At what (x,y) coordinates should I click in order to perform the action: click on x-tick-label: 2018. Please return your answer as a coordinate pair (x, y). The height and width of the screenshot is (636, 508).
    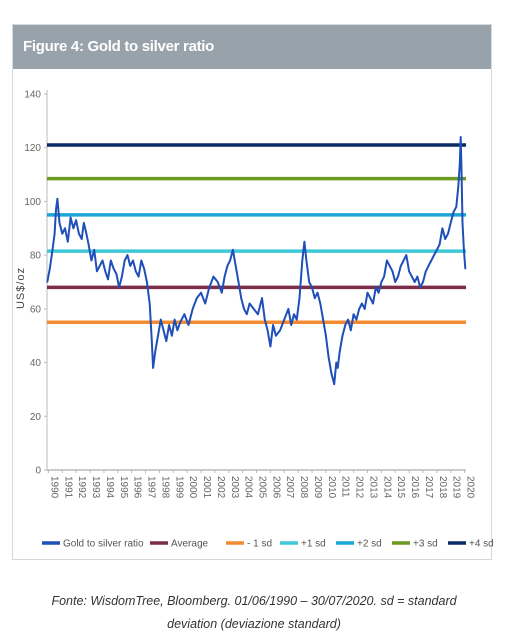
    Looking at the image, I should click on (442, 487).